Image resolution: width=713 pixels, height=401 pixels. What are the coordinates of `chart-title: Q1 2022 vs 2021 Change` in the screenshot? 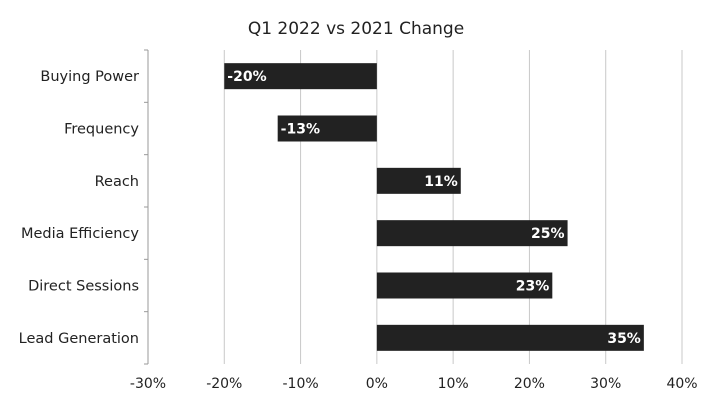 It's located at (356, 29).